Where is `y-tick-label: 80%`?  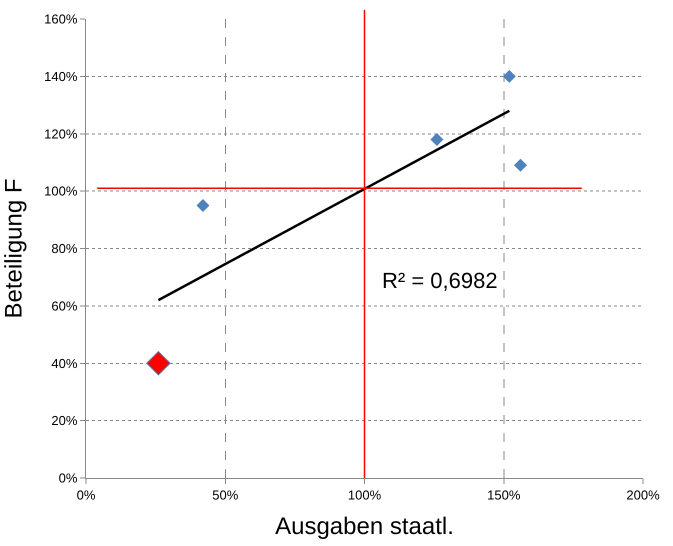
y-tick-label: 80% is located at coordinates (64, 248).